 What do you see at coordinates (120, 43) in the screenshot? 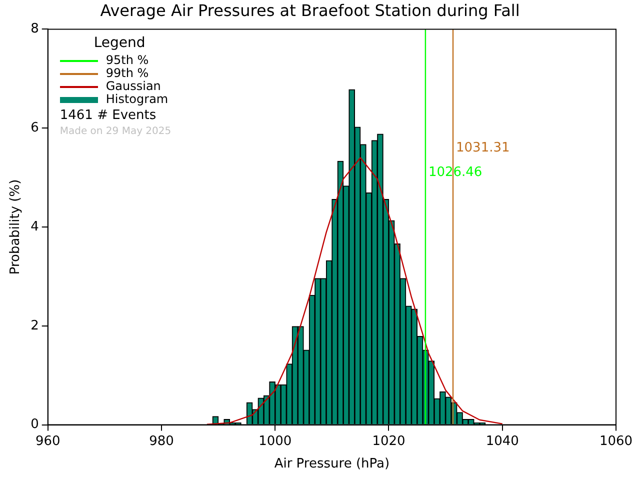
I see `legend-title: Legend` at bounding box center [120, 43].